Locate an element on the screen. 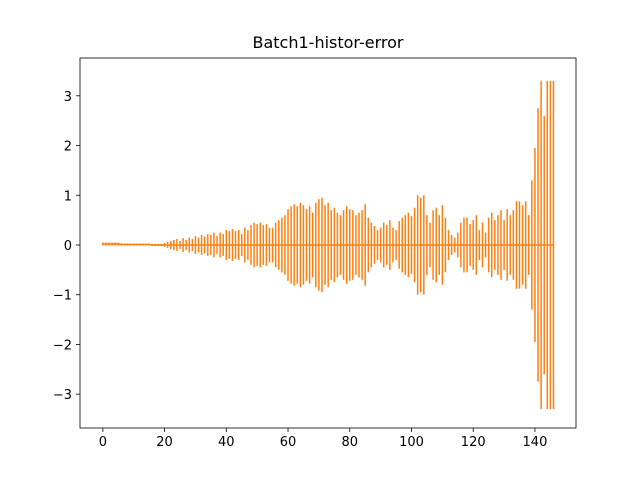 This screenshot has width=640, height=484. x-tick-label: 120 is located at coordinates (473, 442).